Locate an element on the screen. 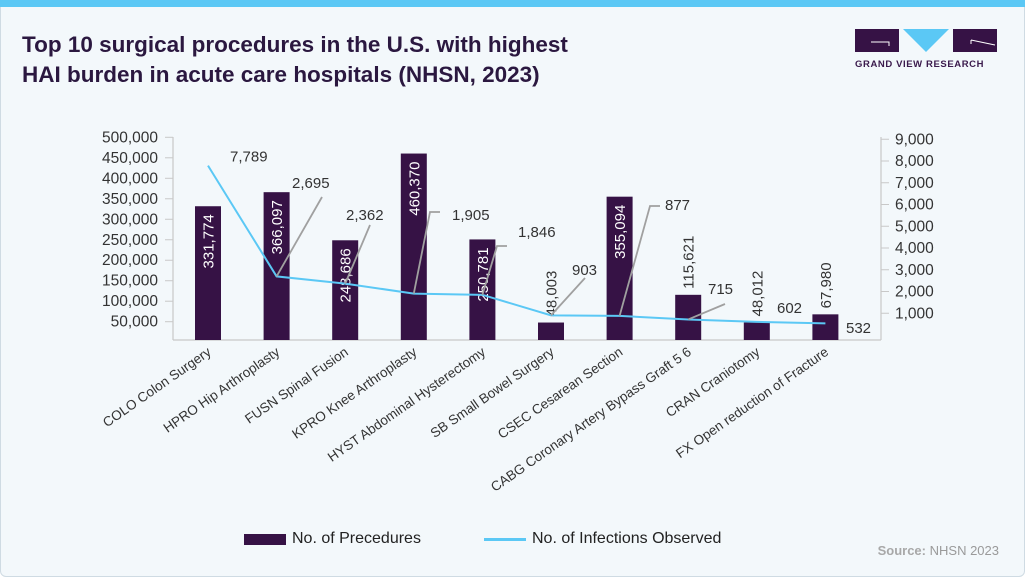  left-tick-label: 50,000 is located at coordinates (135, 322).